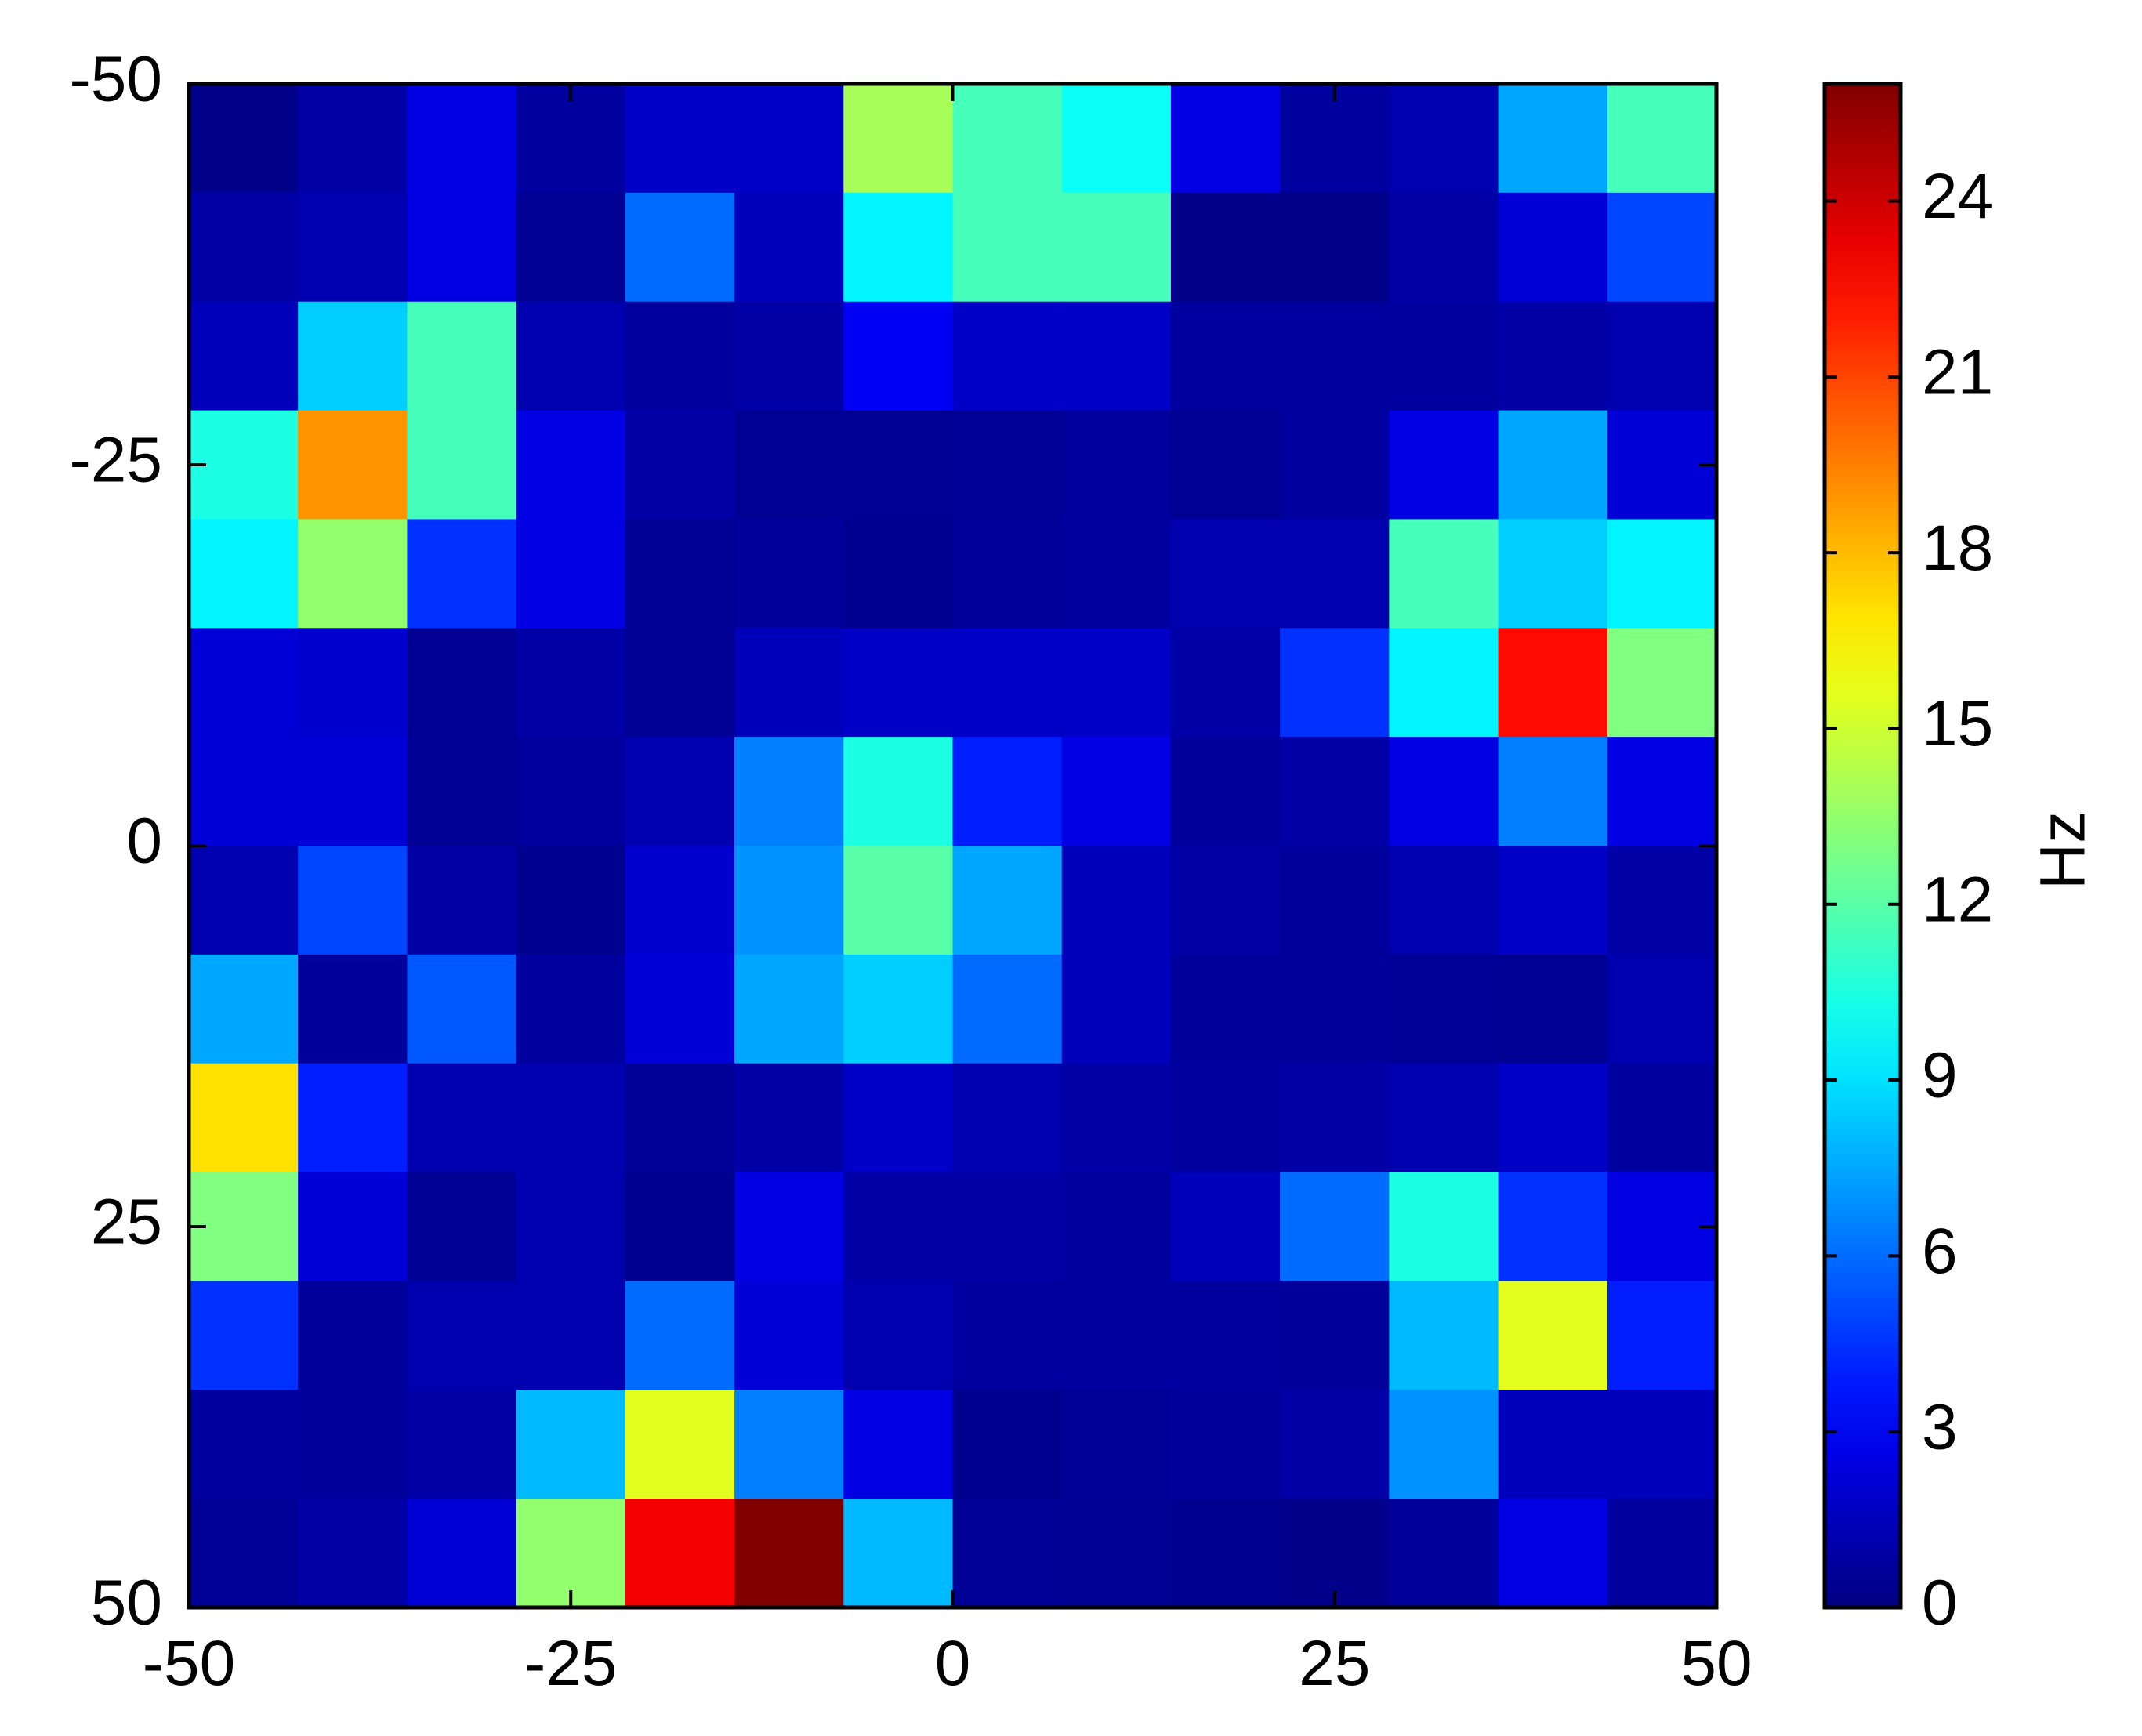  What do you see at coordinates (1716, 1663) in the screenshot?
I see `x-tick-label: 50` at bounding box center [1716, 1663].